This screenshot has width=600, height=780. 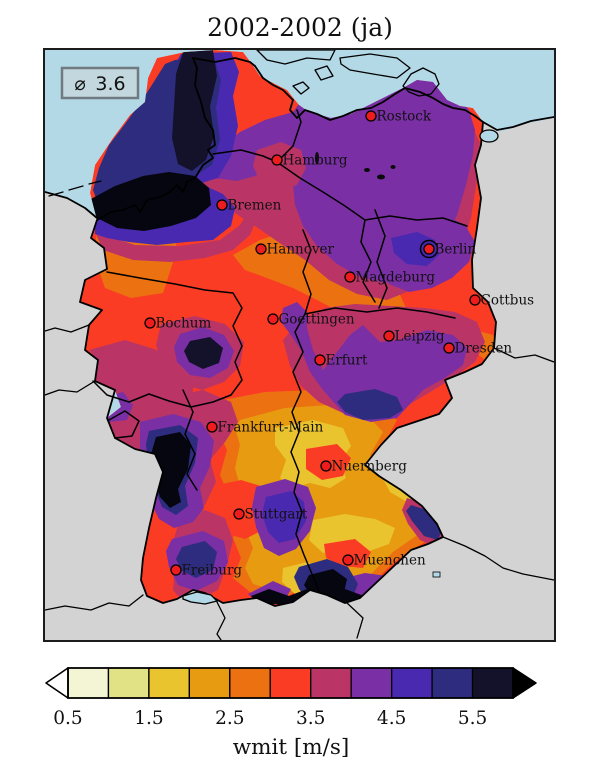 I want to click on city-marker: Berlin, so click(x=449, y=250).